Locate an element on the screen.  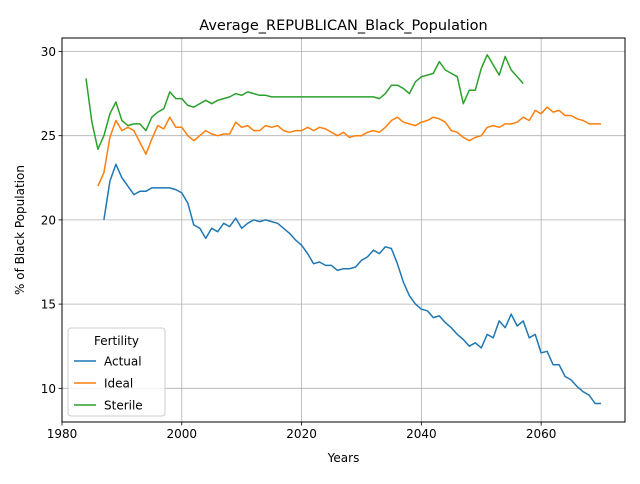
legend-title: Fertility is located at coordinates (116, 341).